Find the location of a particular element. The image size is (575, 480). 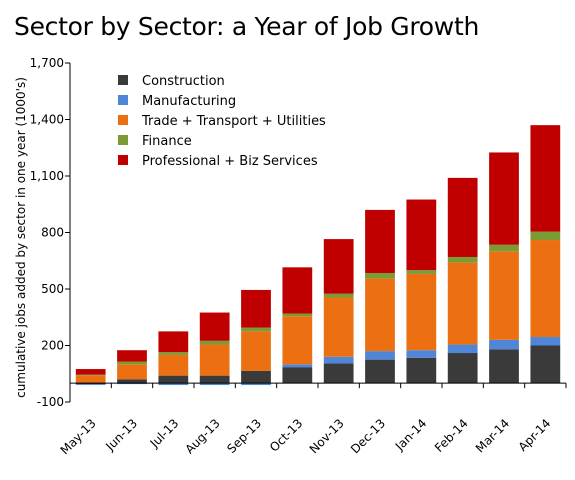

legend-label: Construction is located at coordinates (183, 81).